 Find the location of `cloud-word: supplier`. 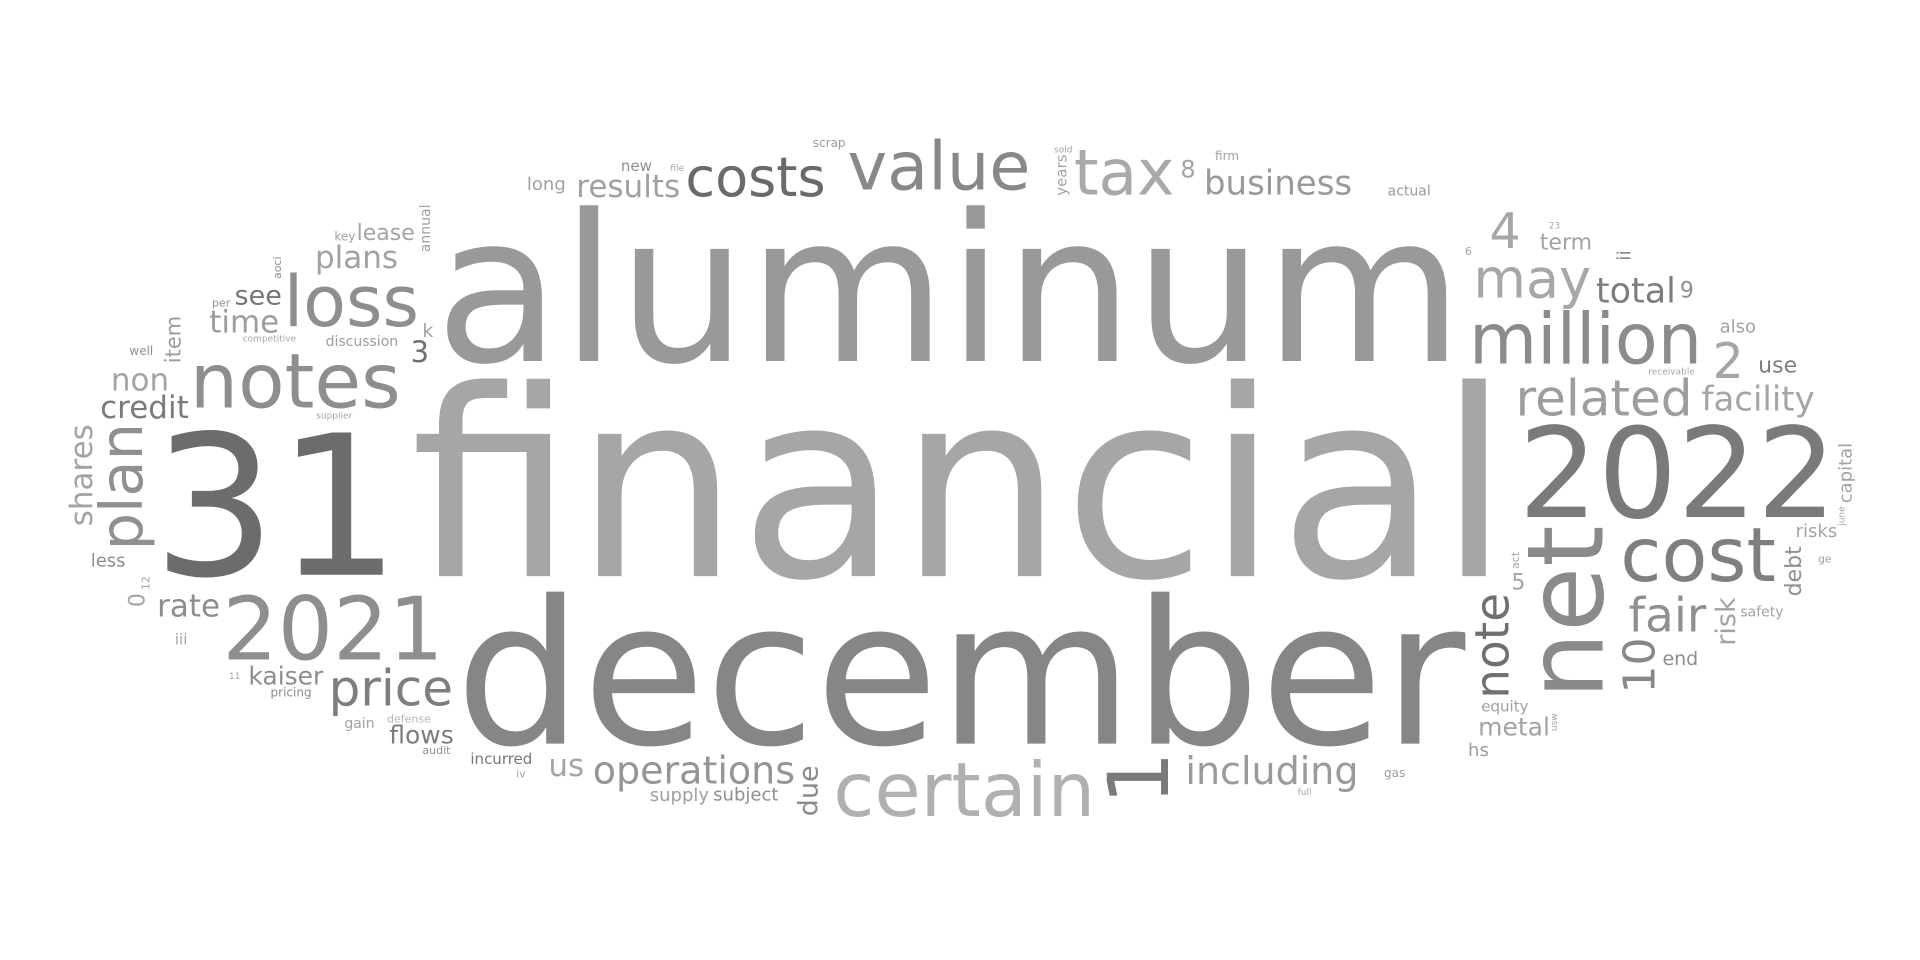

cloud-word: supplier is located at coordinates (334, 417).